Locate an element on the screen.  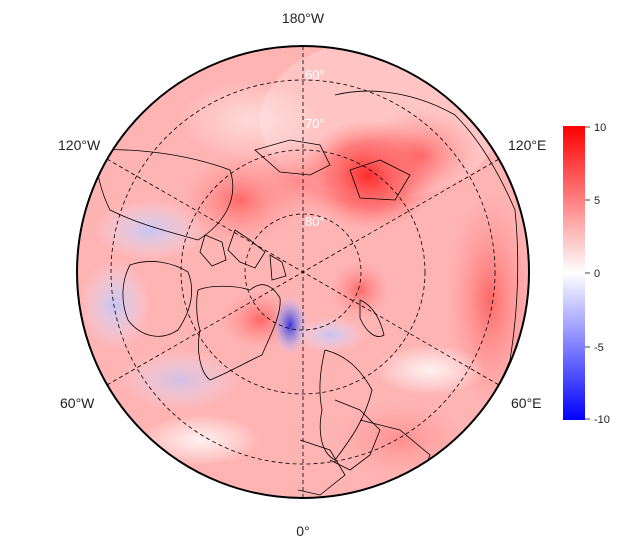
lon-label-top-right: 120°E is located at coordinates (527, 145).